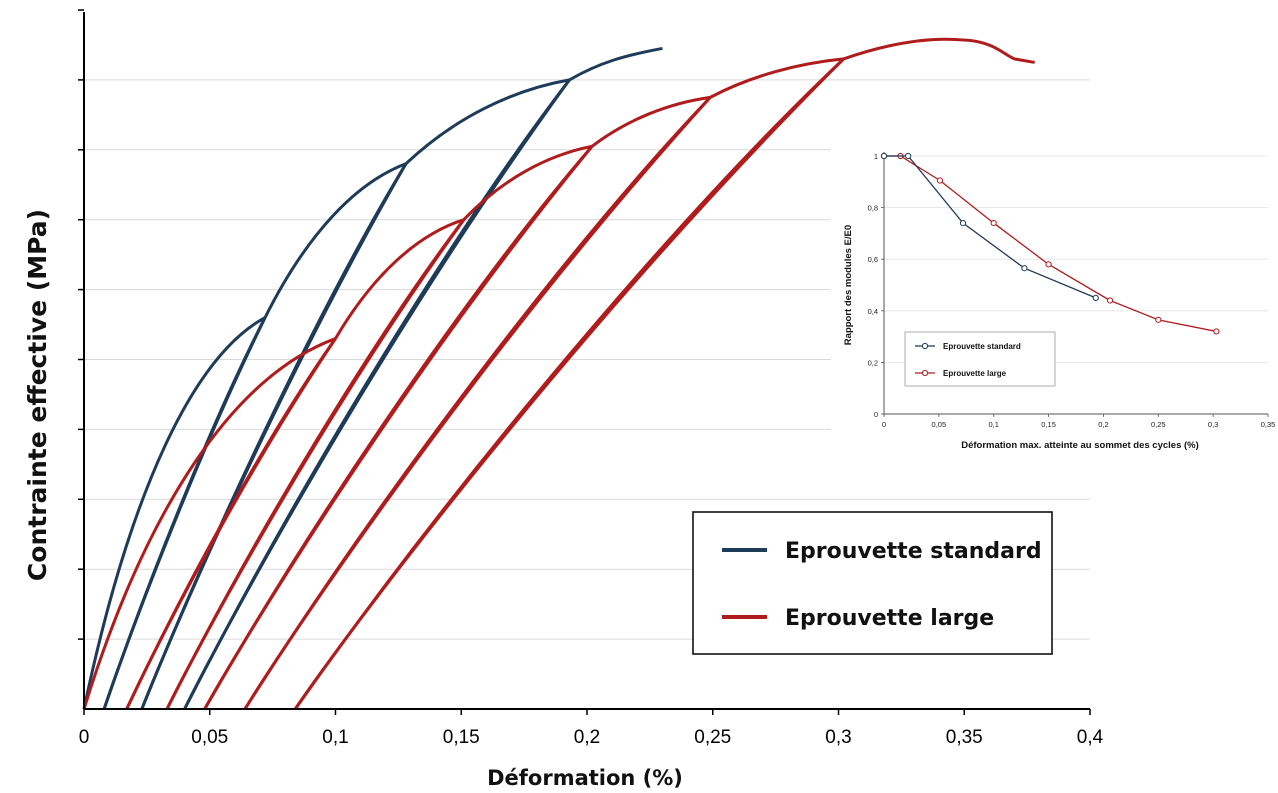  I want to click on inset-y-tick-label: 0,6, so click(873, 259).